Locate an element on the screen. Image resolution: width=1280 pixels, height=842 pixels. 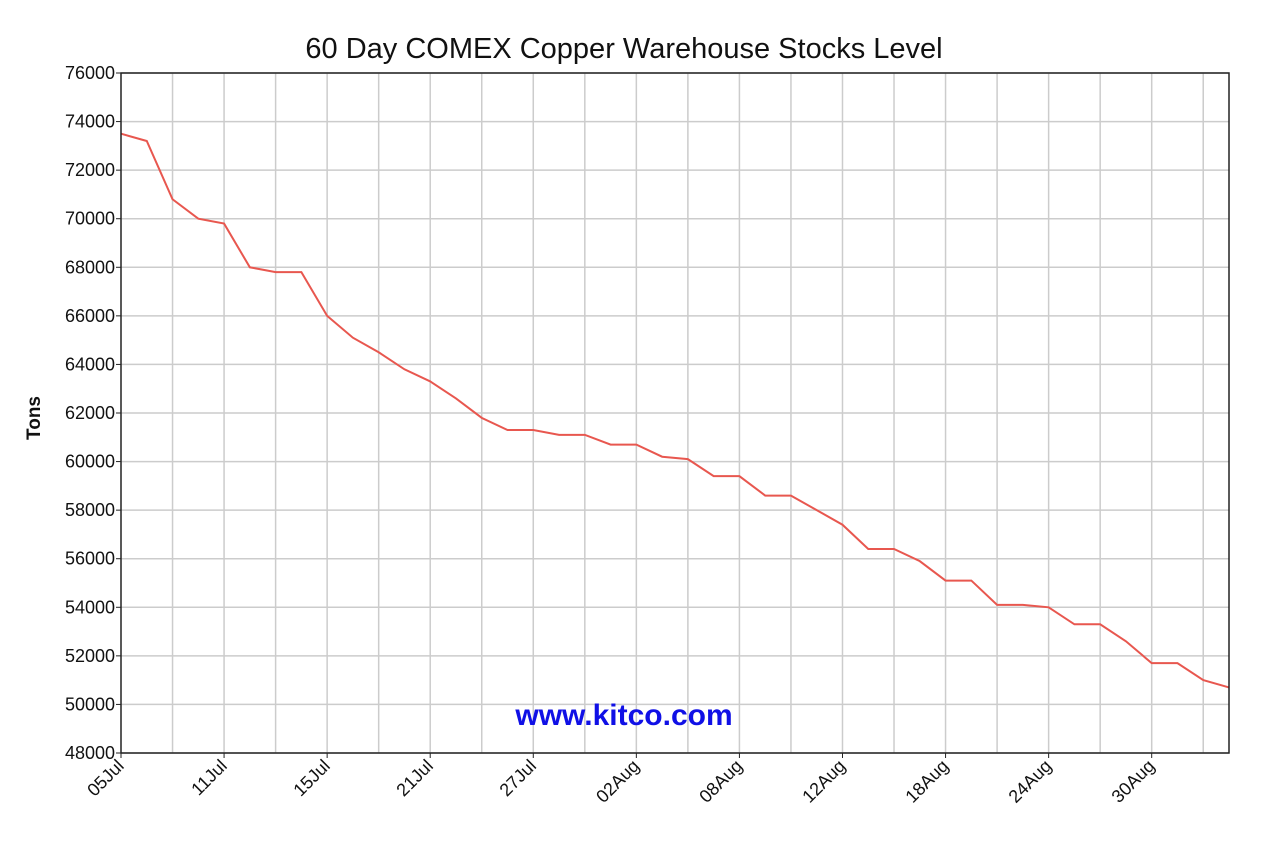
y-tick-label: 70000 is located at coordinates (90, 219).